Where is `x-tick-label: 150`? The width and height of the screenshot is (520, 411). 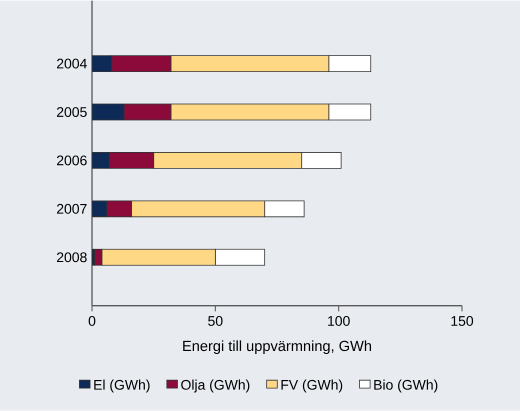
x-tick-label: 150 is located at coordinates (462, 321).